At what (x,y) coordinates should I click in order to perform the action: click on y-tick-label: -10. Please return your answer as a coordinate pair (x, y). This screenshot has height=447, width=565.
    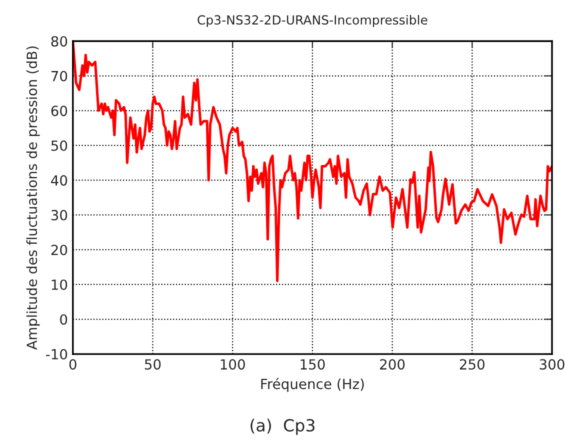
    Looking at the image, I should click on (57, 354).